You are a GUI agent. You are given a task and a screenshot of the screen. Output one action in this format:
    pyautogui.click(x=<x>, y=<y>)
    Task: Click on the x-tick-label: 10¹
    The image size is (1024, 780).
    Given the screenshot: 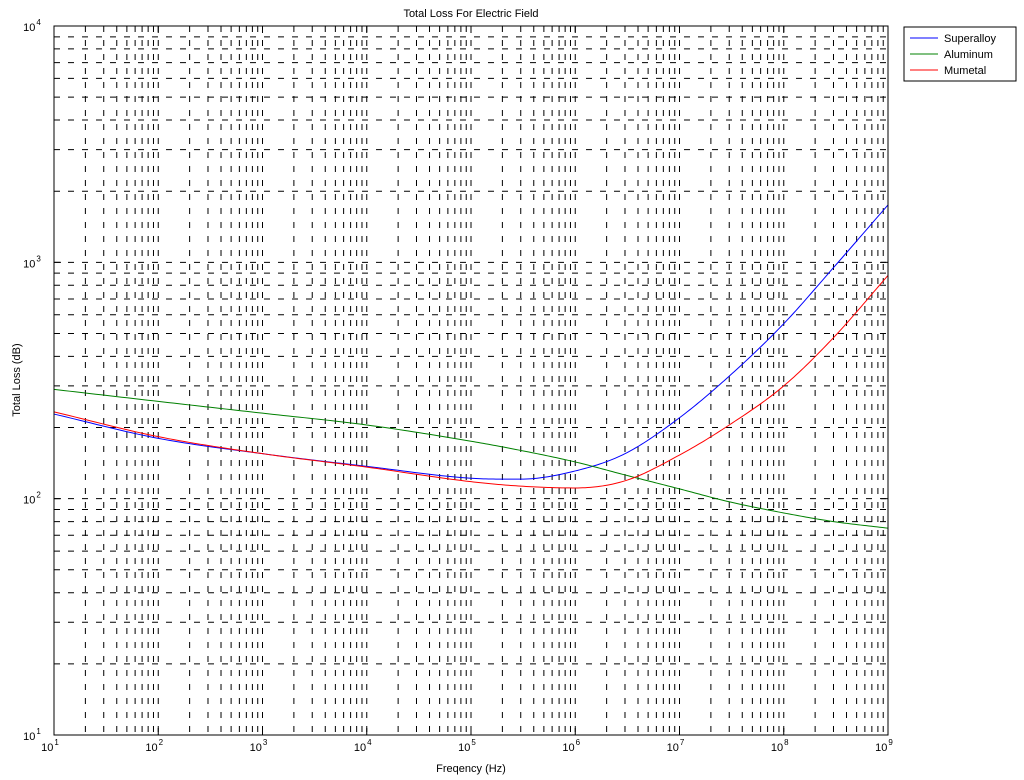 What is the action you would take?
    pyautogui.click(x=50, y=746)
    